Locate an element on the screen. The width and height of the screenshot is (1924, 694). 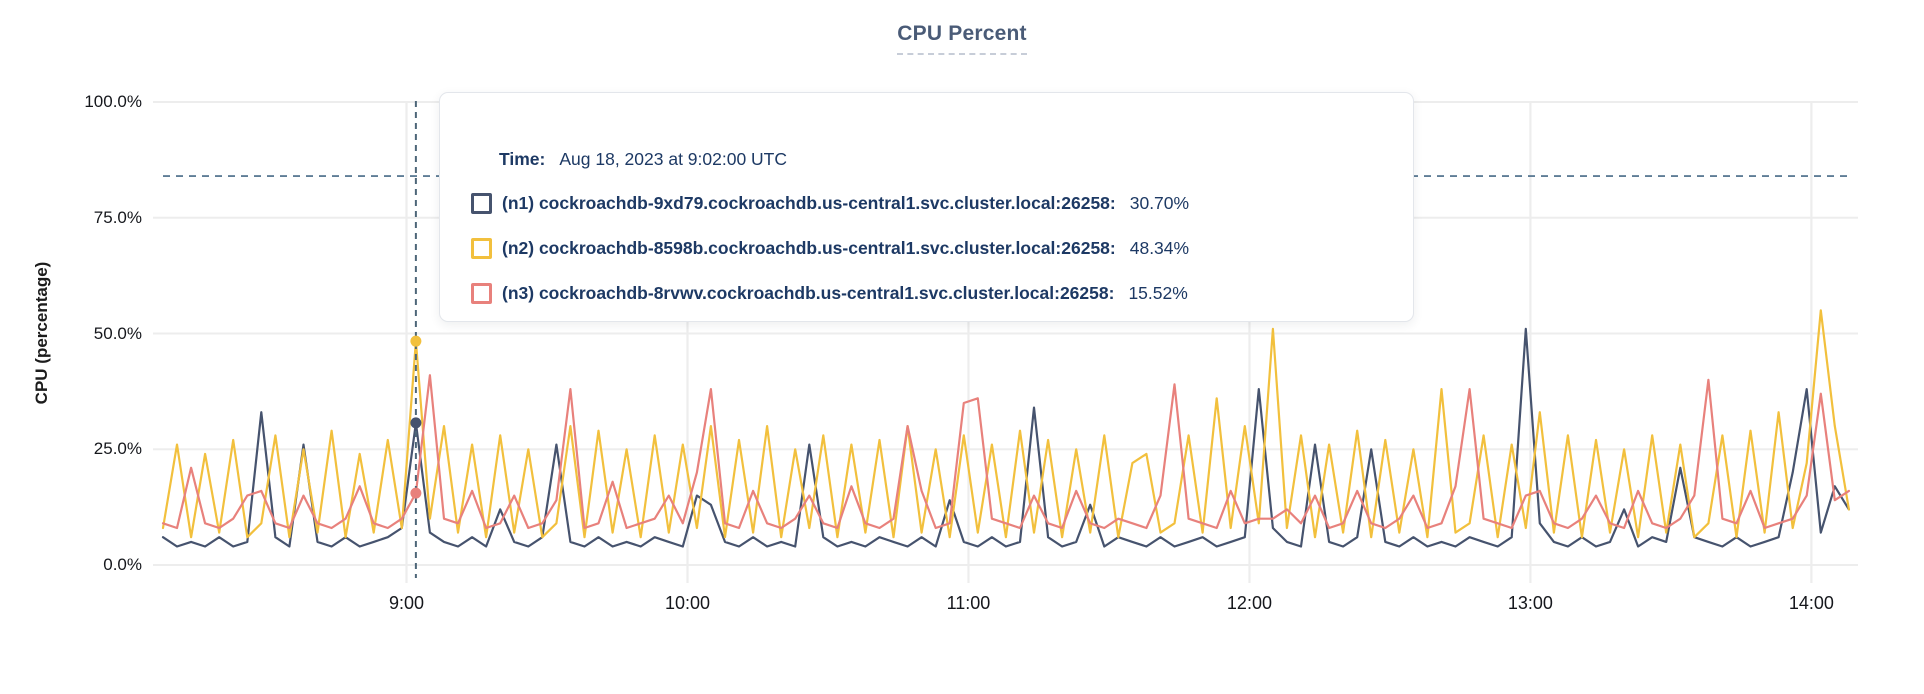
chart-title: CPU Percent is located at coordinates (962, 38).